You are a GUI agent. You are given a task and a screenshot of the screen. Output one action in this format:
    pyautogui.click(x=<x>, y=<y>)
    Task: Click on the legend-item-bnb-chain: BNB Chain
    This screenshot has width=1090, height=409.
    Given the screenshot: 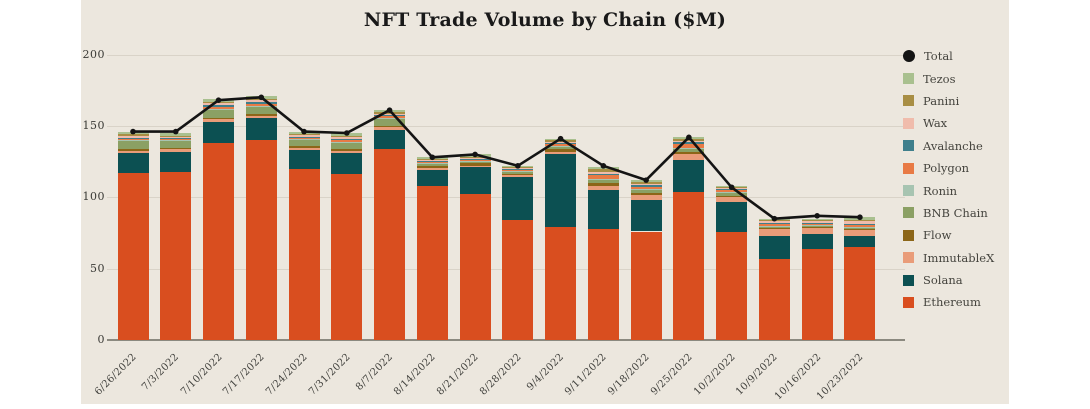 What is the action you would take?
    pyautogui.click(x=955, y=213)
    